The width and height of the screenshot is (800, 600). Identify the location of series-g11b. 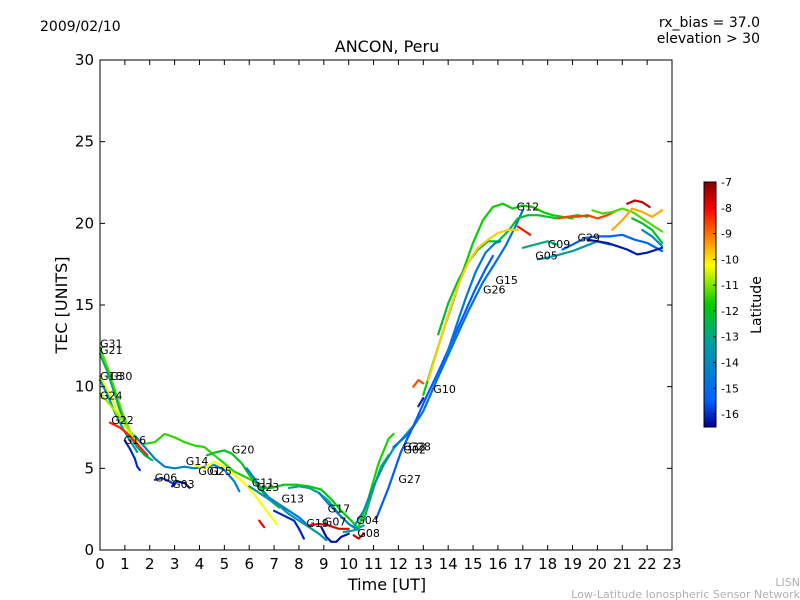
(524, 230).